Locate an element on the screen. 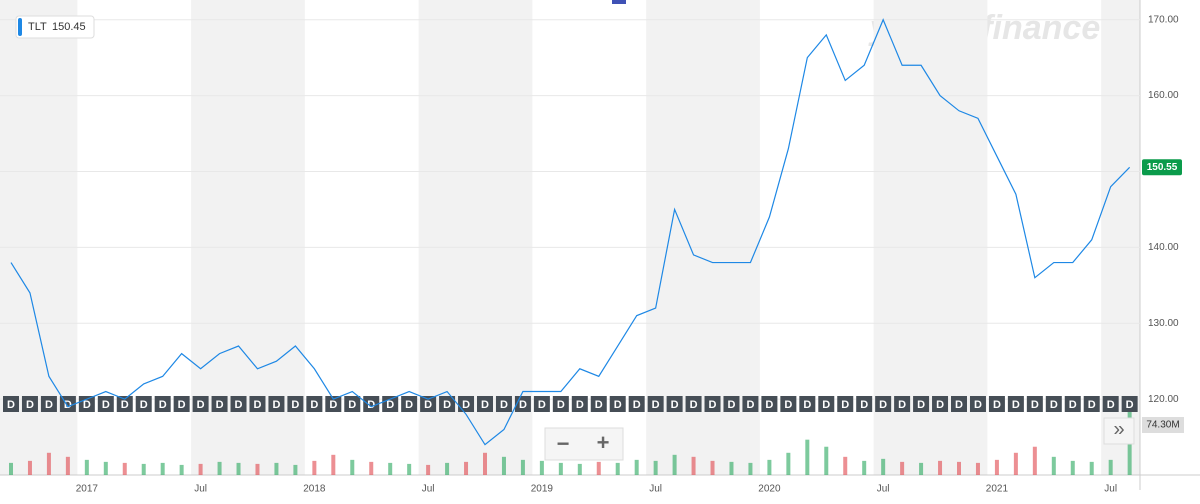  shade is located at coordinates (1120, 237).